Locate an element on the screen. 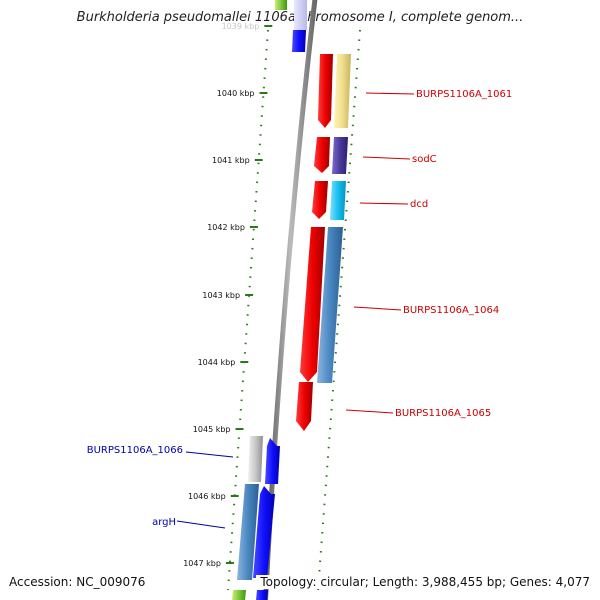 Image resolution: width=600 pixels, height=600 pixels. accession-text: Accession: NC_009076 is located at coordinates (77, 582).